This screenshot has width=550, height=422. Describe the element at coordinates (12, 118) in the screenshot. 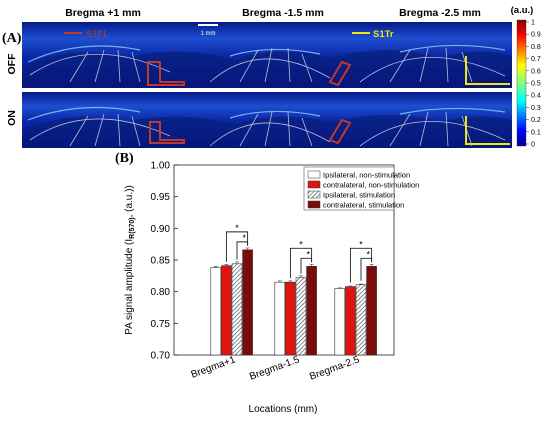

I see `row-label-on: ON` at that location.